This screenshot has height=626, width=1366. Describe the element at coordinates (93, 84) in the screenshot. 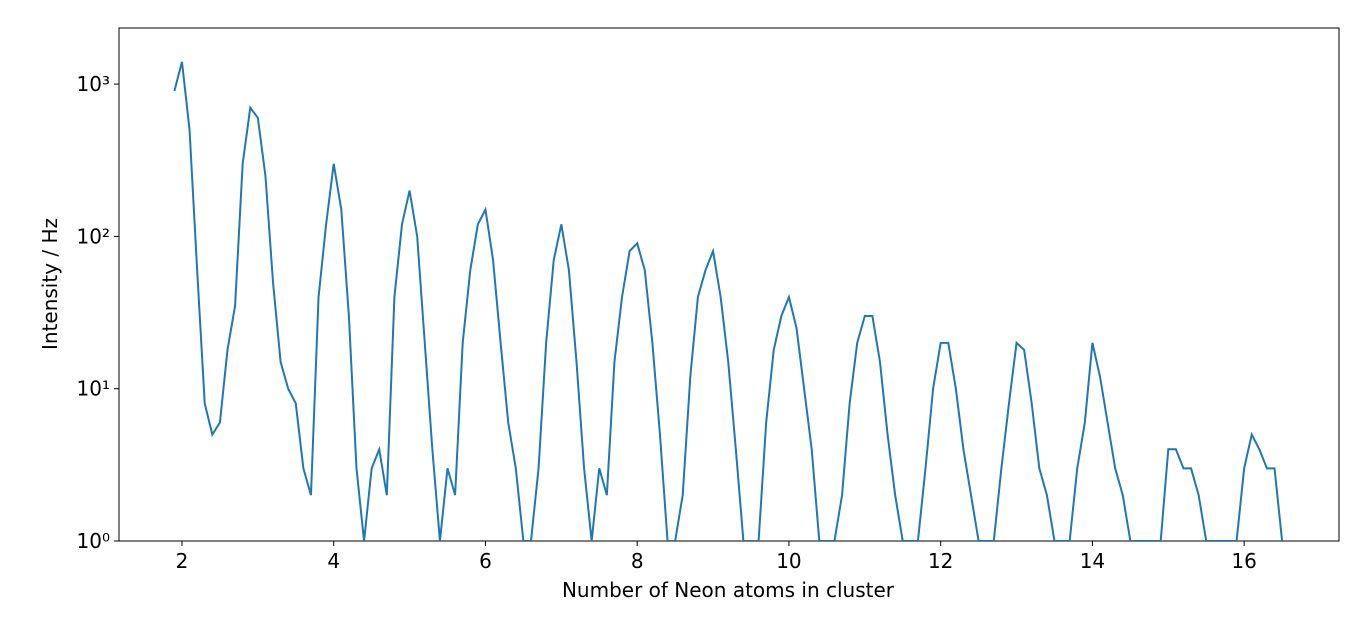

I see `y-tick-label: 10³` at that location.